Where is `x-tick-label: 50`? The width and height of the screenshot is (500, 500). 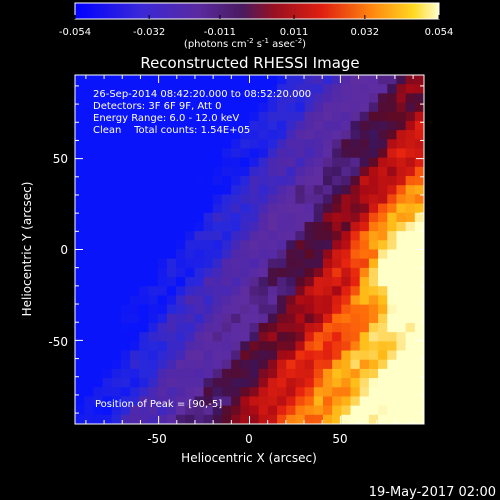 x-tick-label: 50 is located at coordinates (339, 439).